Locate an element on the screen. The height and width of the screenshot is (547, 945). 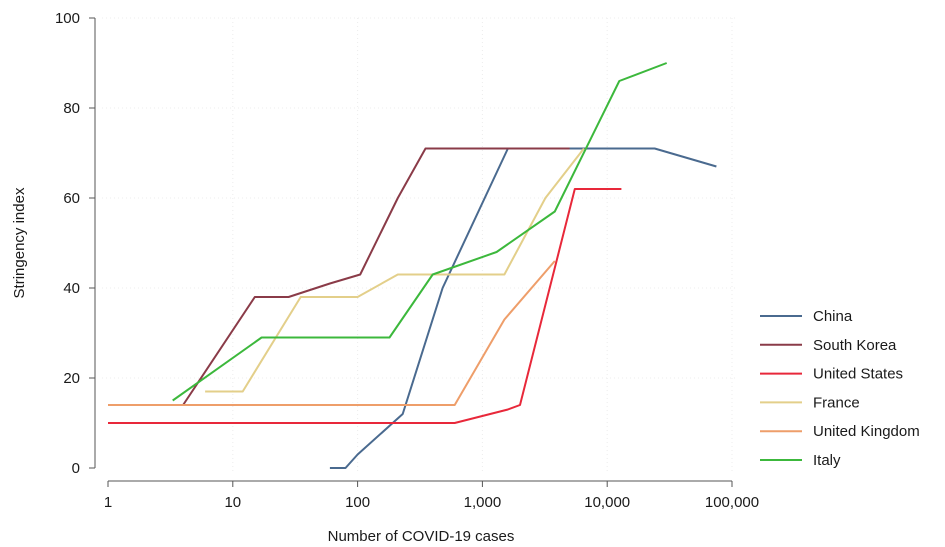
y-tick-label: 100 is located at coordinates (67, 18).